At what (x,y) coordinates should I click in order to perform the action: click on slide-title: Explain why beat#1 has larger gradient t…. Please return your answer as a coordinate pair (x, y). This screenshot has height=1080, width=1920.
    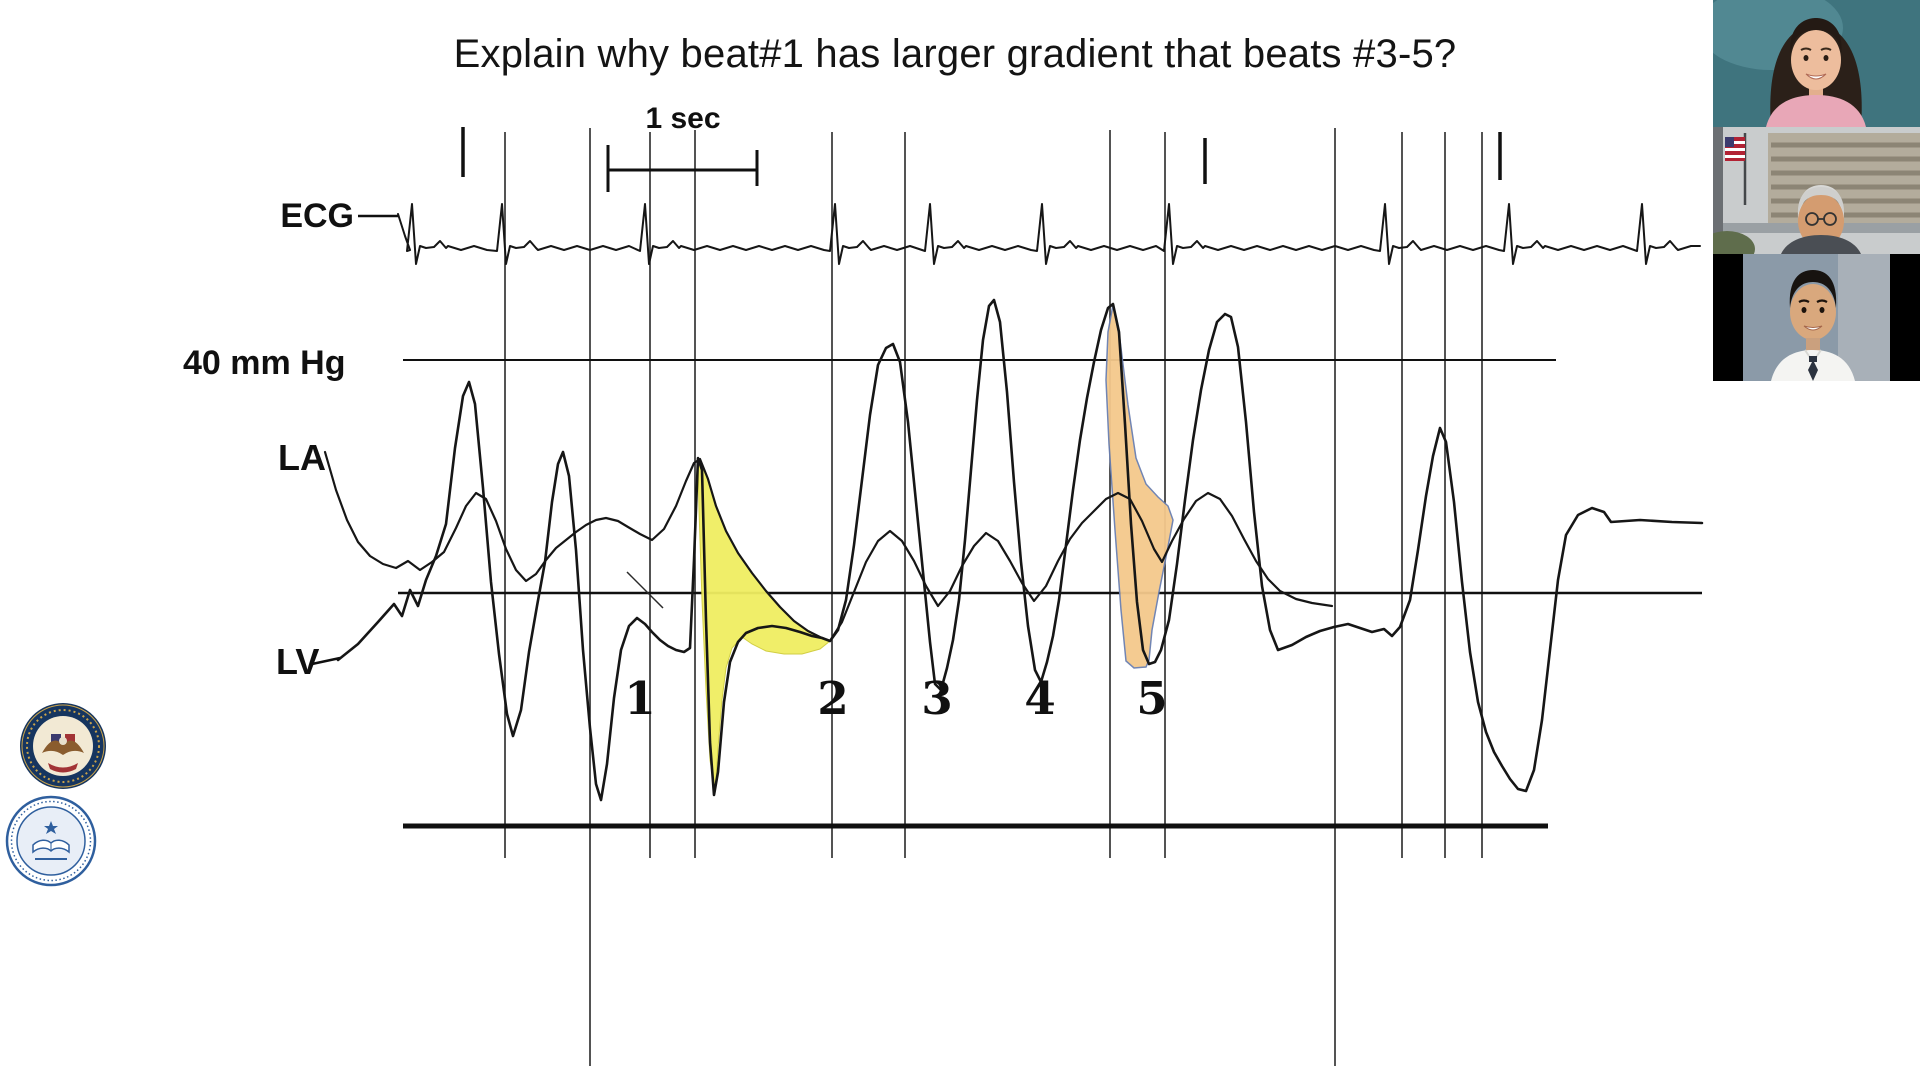
    Looking at the image, I should click on (955, 54).